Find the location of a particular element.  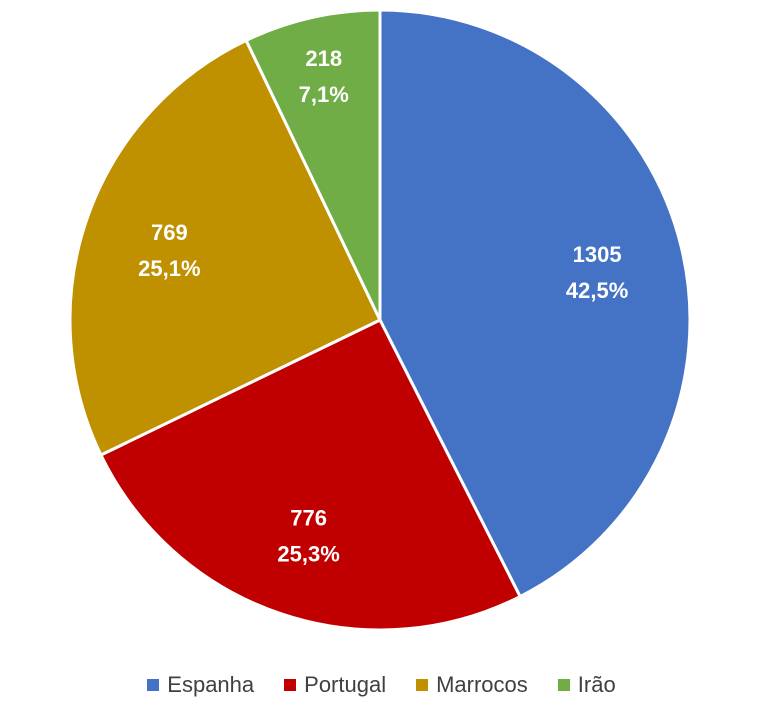

slice-irão is located at coordinates (313, 164).